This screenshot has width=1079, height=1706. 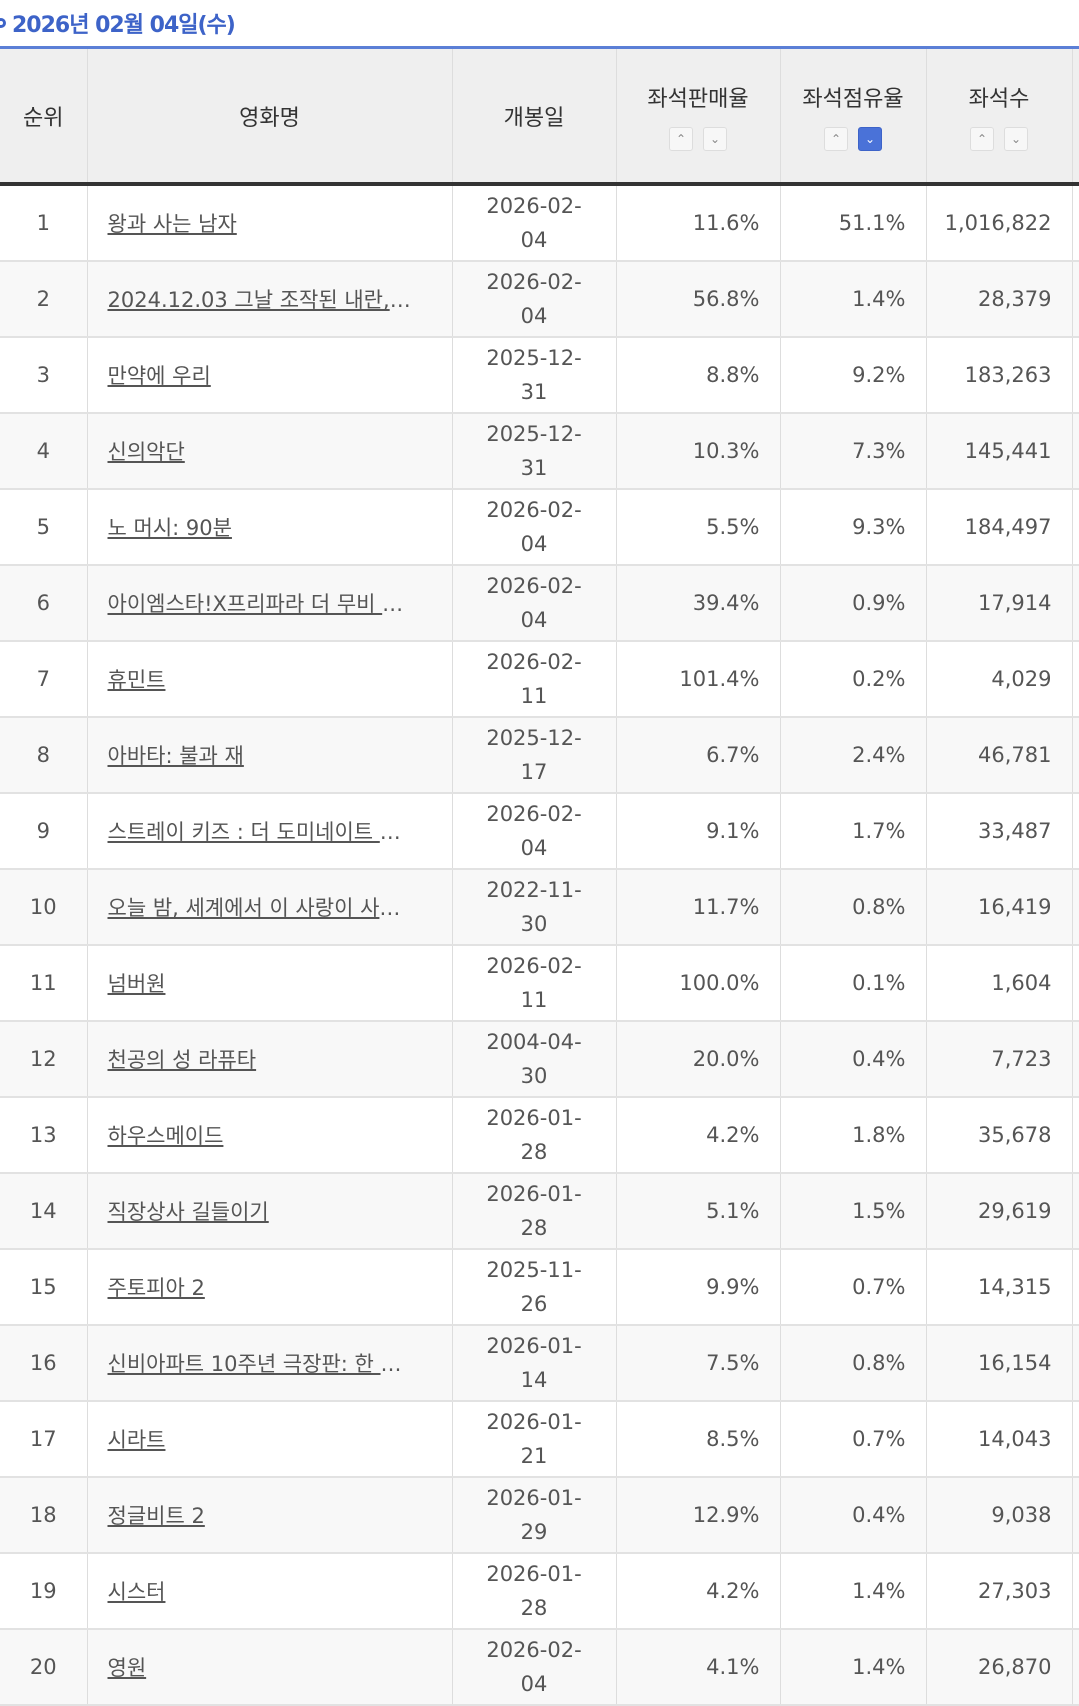 I want to click on movie-title-link: 정글비트 2, so click(x=156, y=1516).